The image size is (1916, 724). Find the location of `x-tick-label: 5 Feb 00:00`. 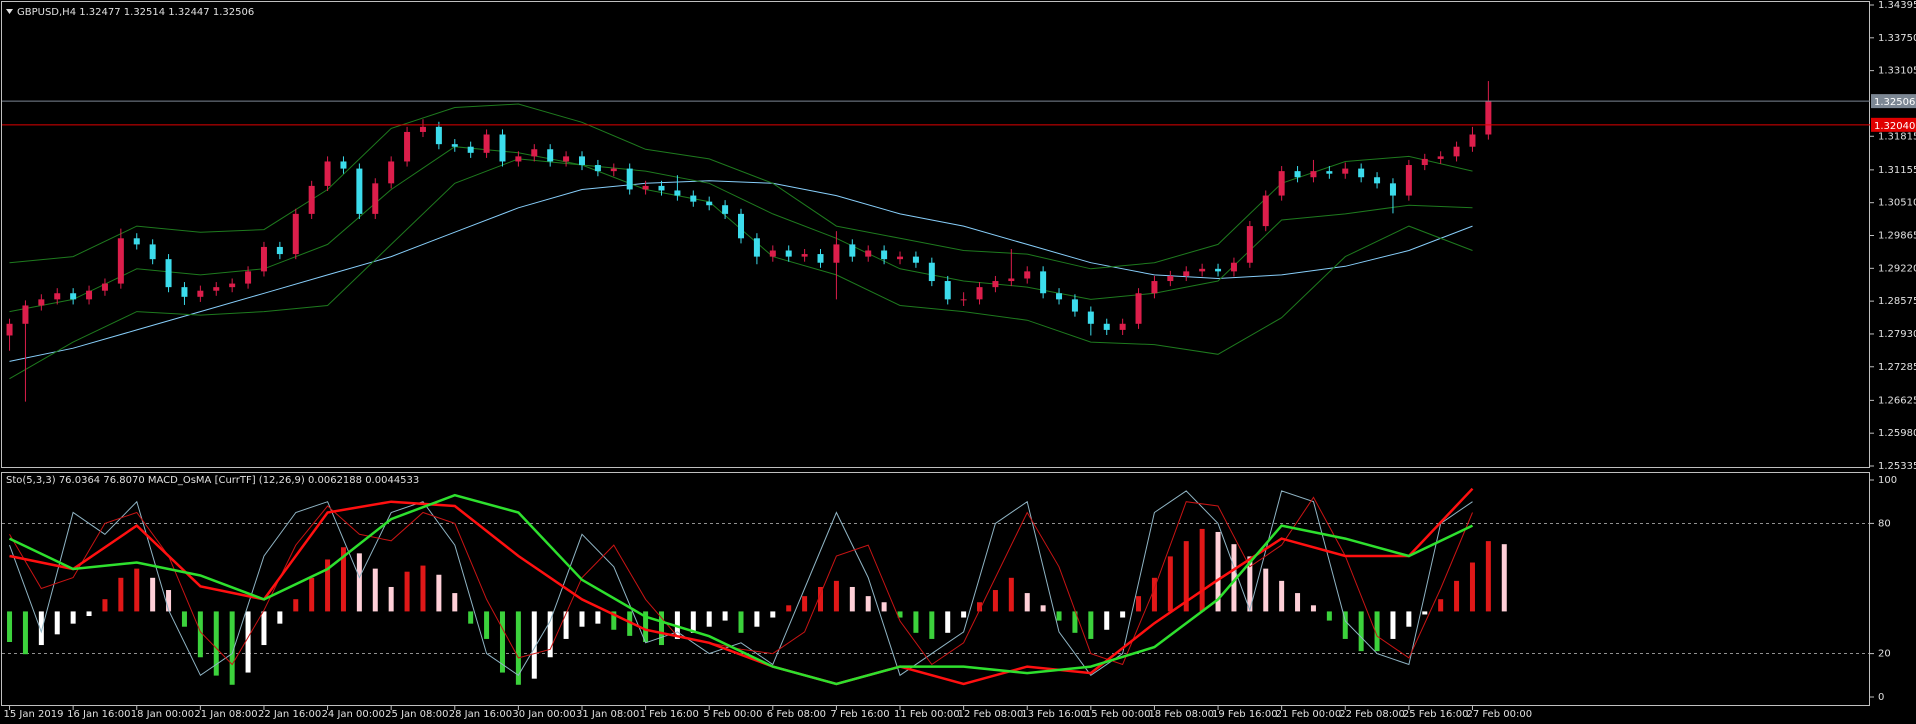

x-tick-label: 5 Feb 00:00 is located at coordinates (732, 714).